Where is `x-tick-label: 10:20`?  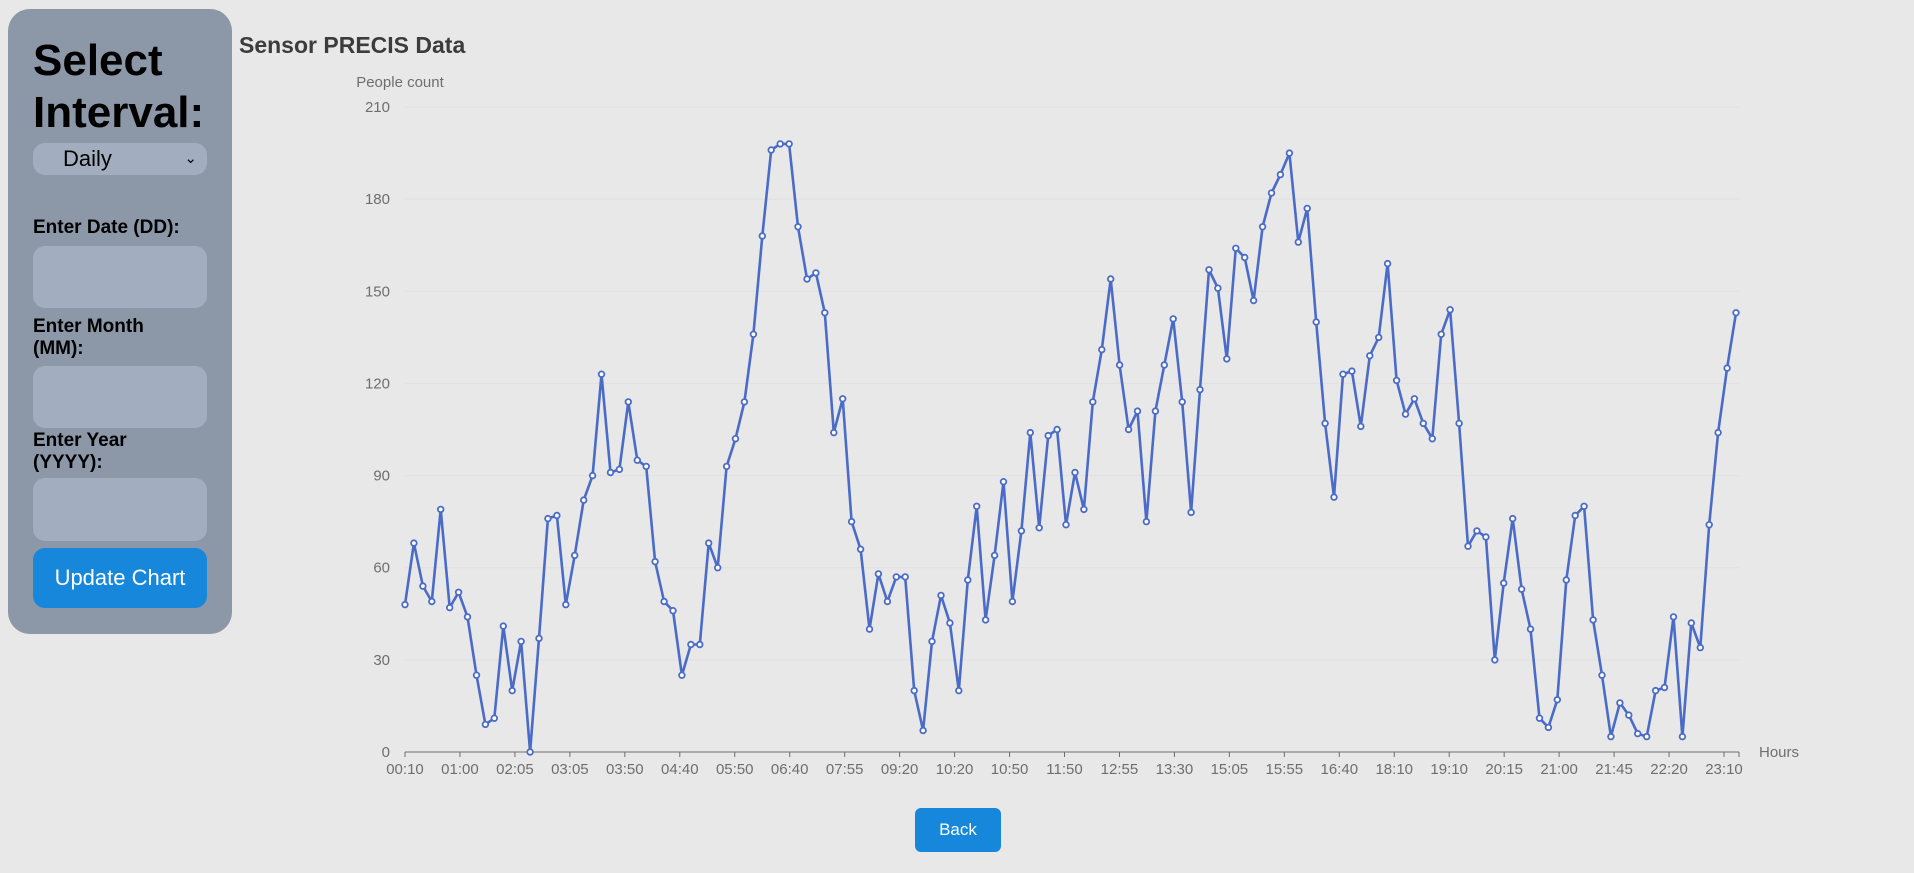
x-tick-label: 10:20 is located at coordinates (955, 769).